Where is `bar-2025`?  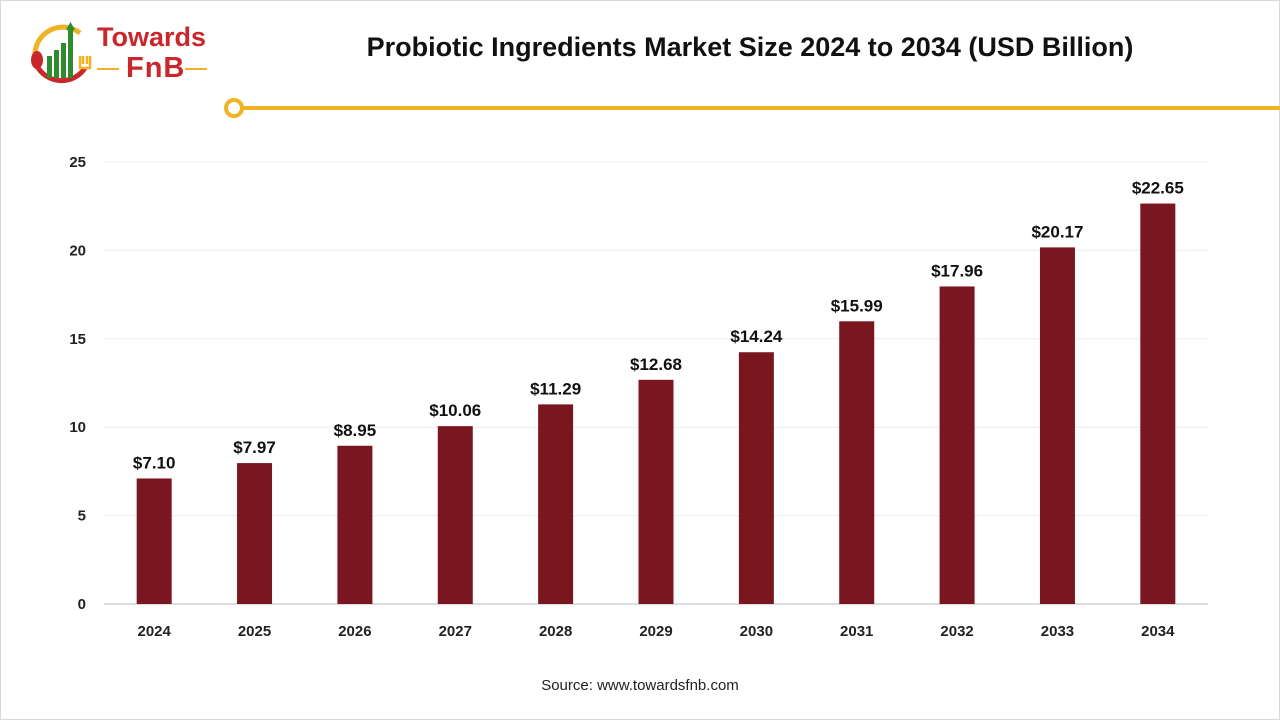 bar-2025 is located at coordinates (255, 533).